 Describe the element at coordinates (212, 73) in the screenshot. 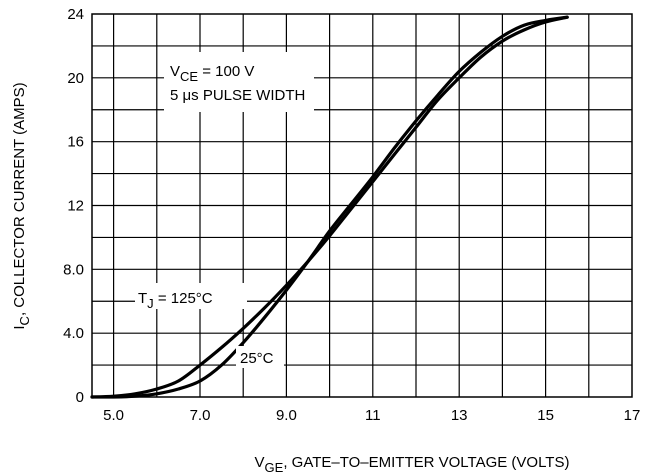

I see `test-condition-vce: VCE = 100 V` at that location.